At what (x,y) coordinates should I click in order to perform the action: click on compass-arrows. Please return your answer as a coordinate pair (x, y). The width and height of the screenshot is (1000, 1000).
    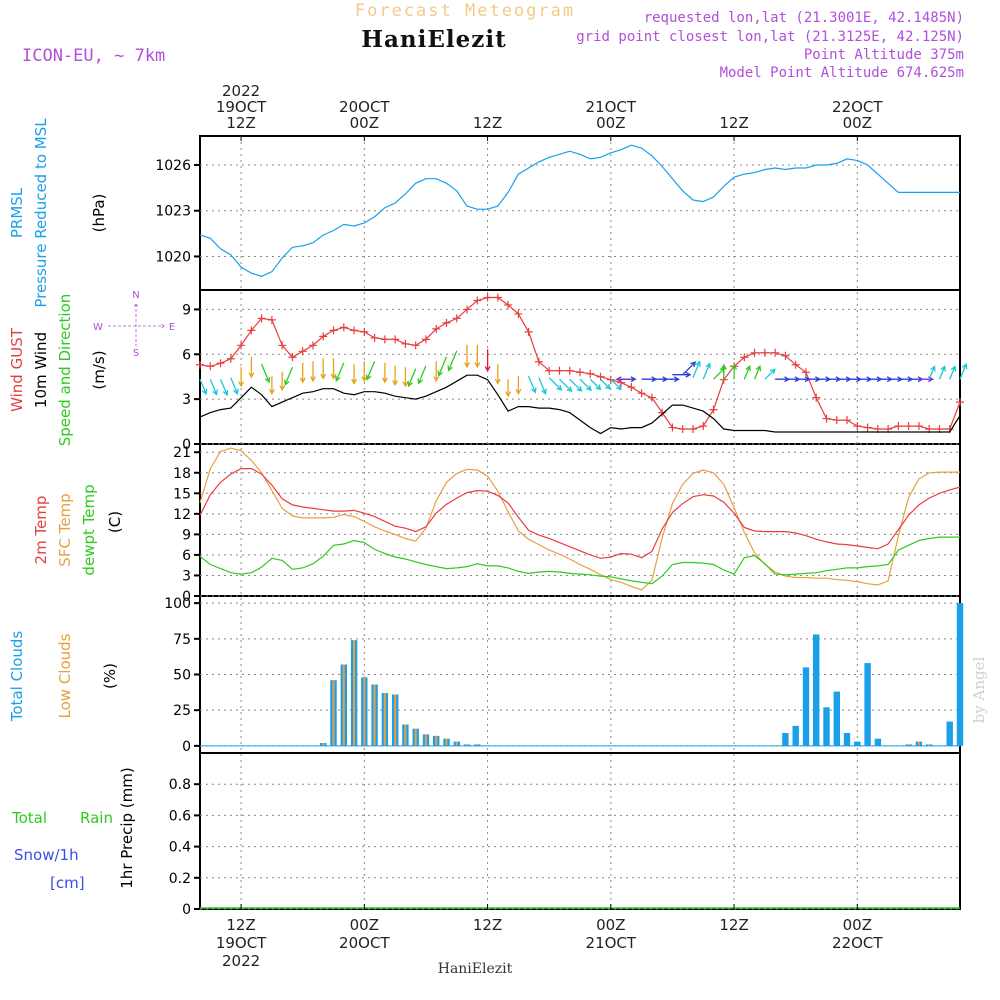
    Looking at the image, I should click on (136, 324).